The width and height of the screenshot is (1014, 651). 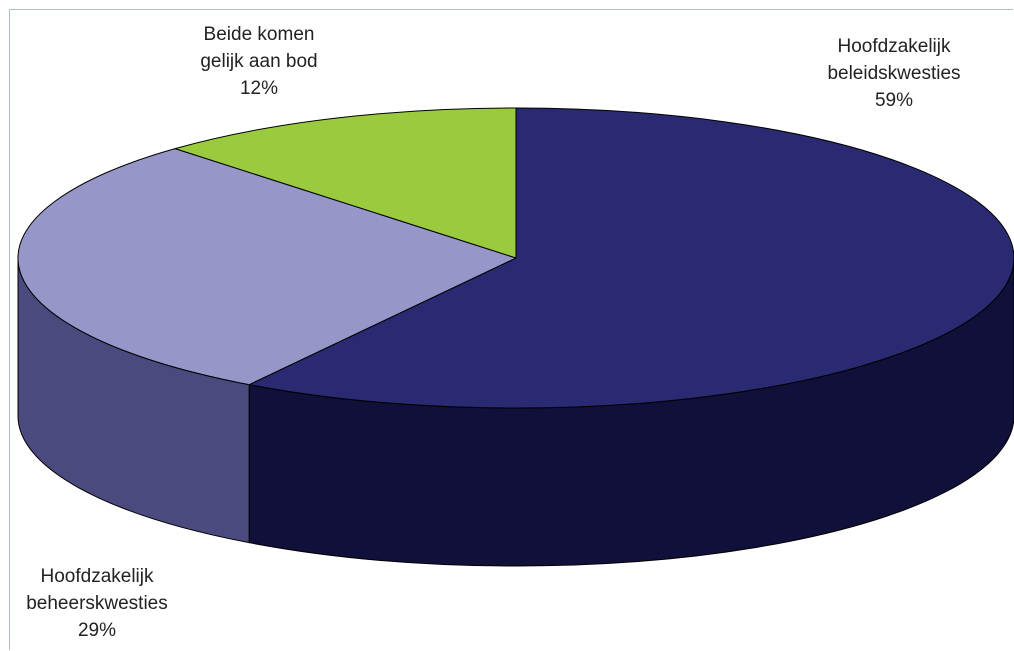 What do you see at coordinates (259, 34) in the screenshot?
I see `slice-label-line: Beide komen` at bounding box center [259, 34].